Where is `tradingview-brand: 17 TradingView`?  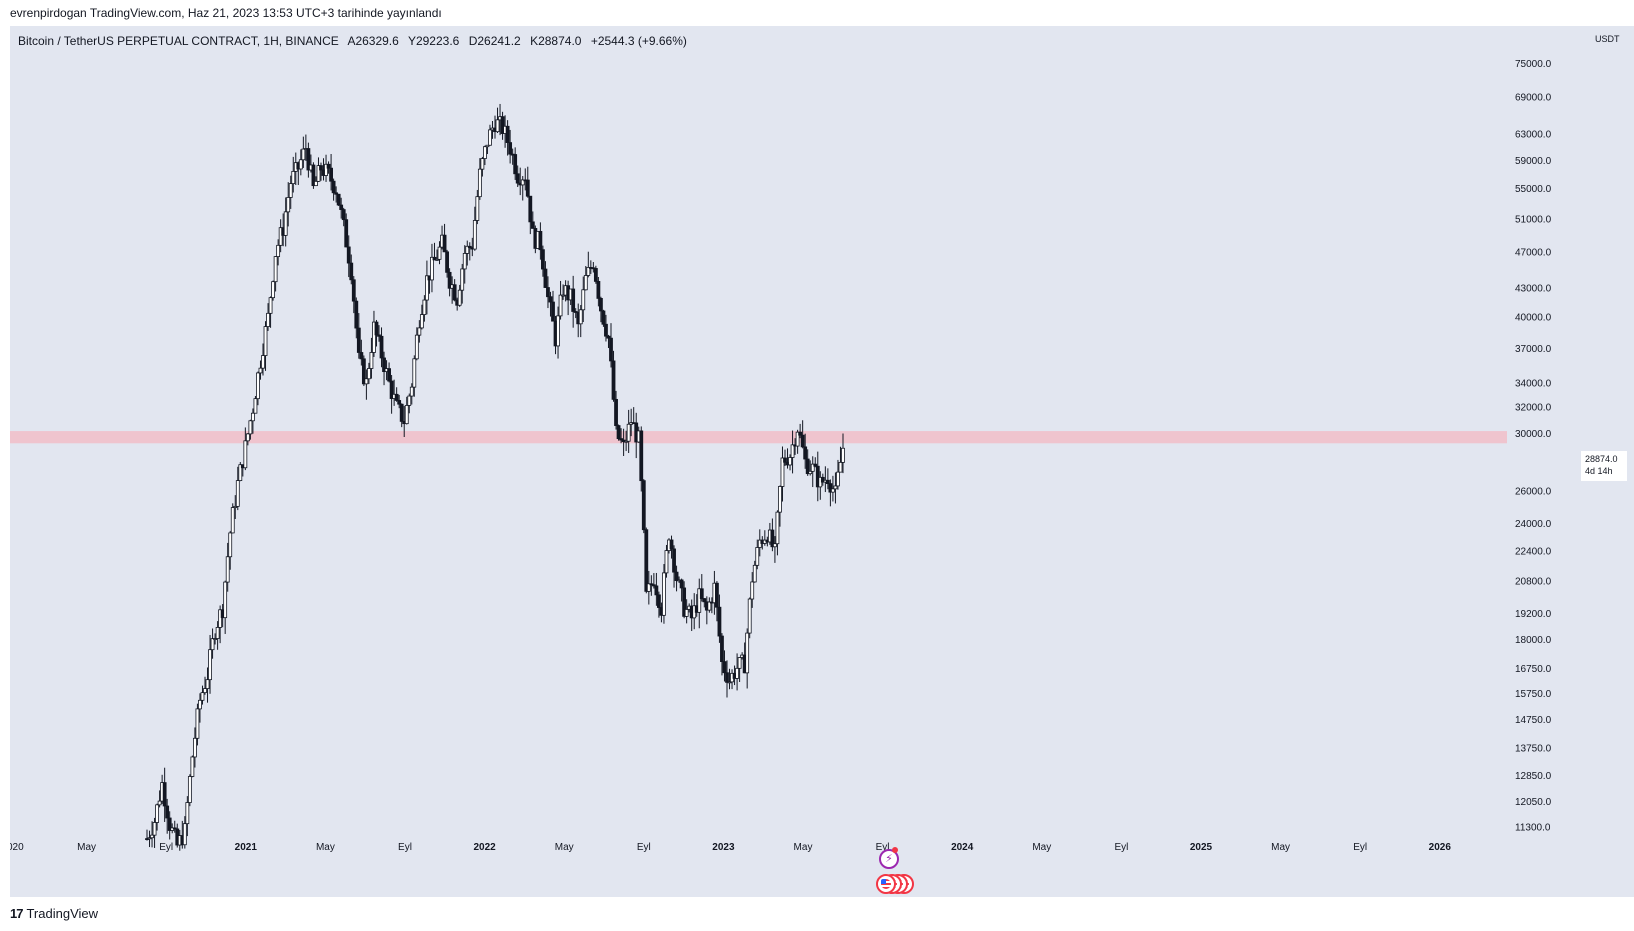 tradingview-brand: 17 TradingView is located at coordinates (54, 913).